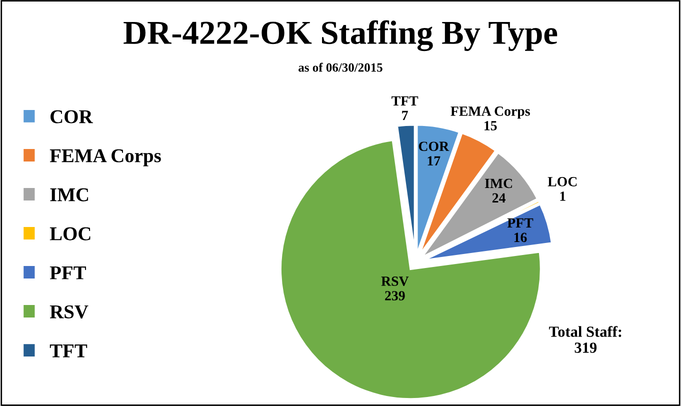  I want to click on data-label: 24, so click(499, 197).